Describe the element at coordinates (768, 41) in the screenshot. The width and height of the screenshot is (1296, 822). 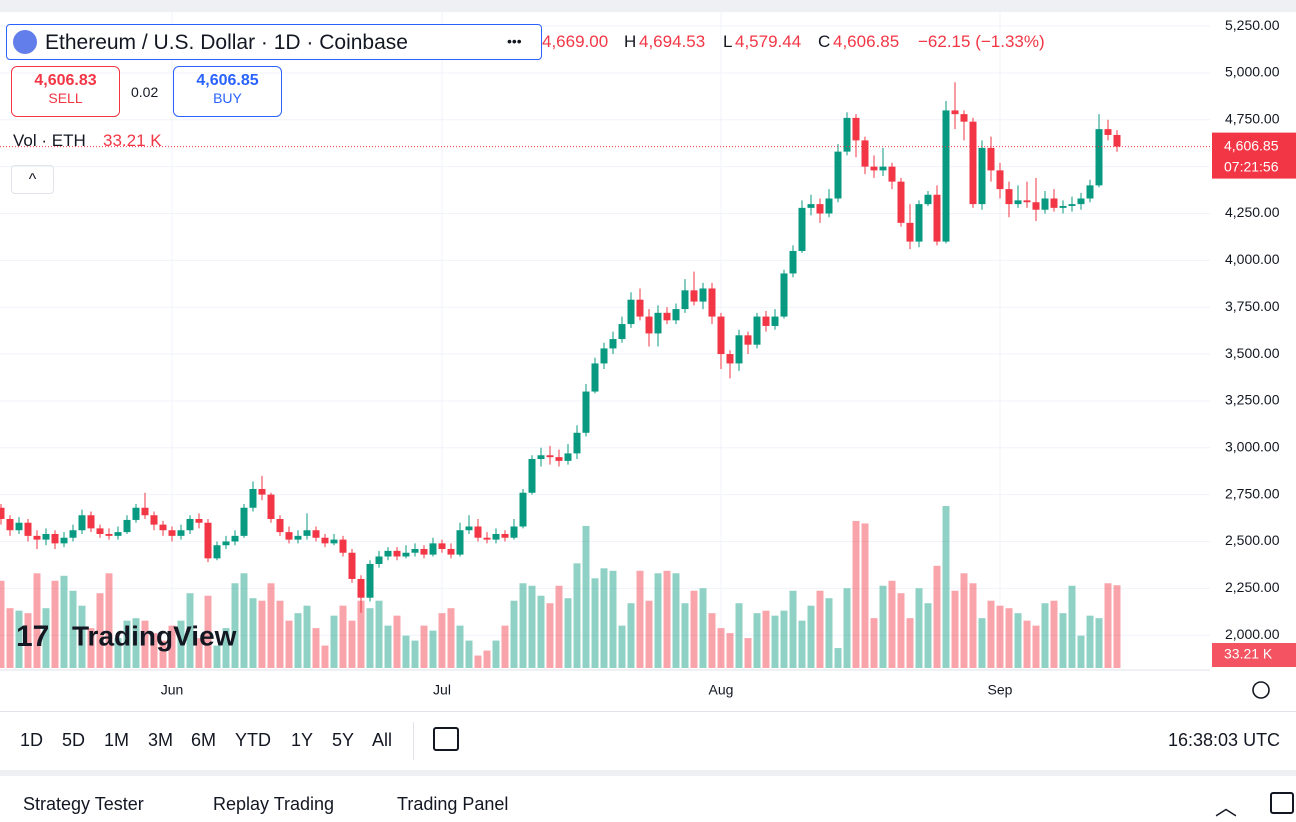
I see `legend-low: 4,579.44` at that location.